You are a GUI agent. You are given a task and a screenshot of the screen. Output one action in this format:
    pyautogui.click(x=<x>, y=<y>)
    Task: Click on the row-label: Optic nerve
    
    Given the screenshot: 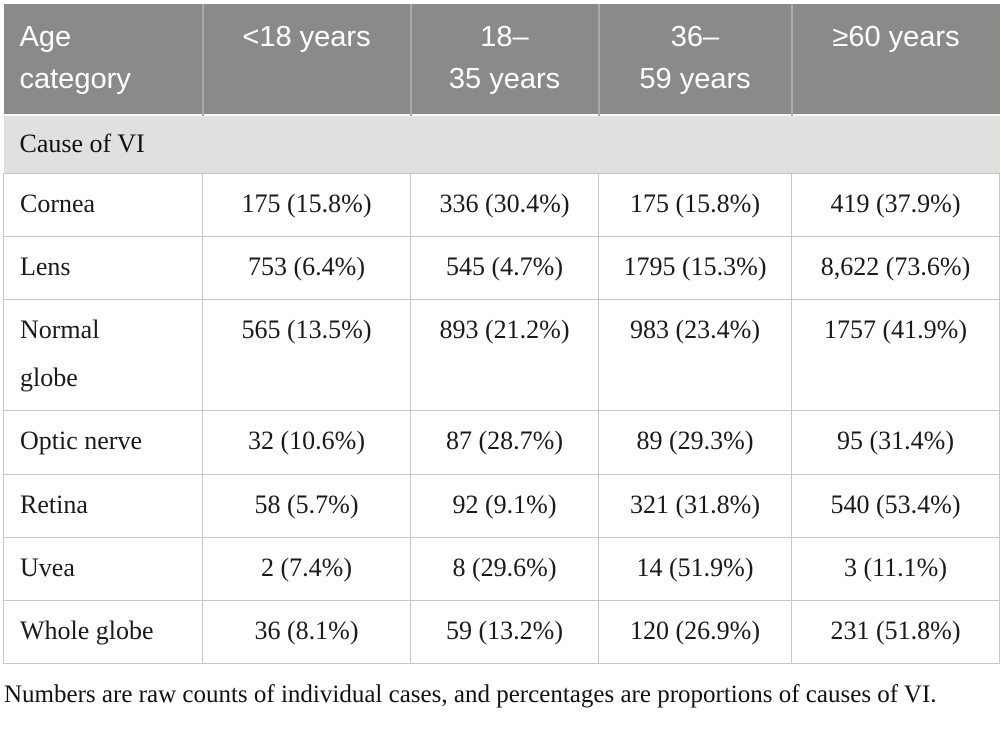 What is the action you would take?
    pyautogui.click(x=103, y=442)
    